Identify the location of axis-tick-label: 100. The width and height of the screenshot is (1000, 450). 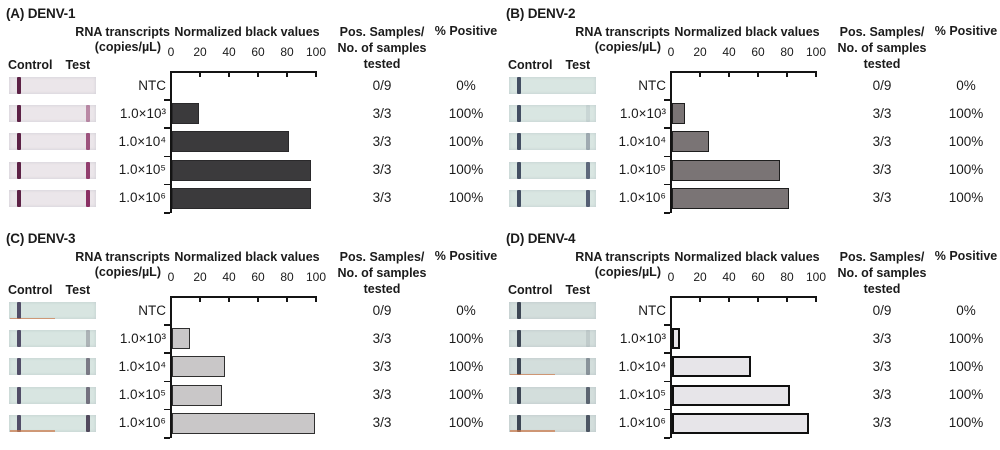
(316, 277).